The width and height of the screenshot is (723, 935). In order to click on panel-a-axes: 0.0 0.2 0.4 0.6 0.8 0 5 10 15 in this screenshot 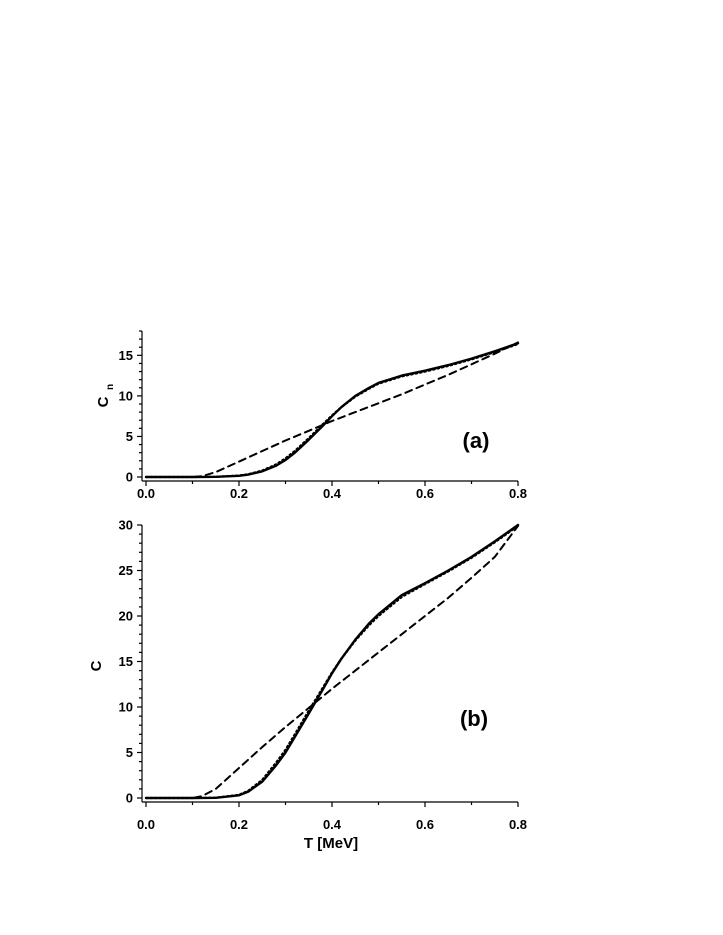, I will do `click(323, 415)`.